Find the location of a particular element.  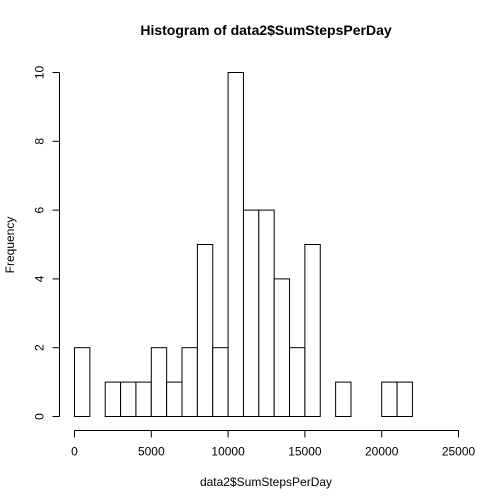

y-tick-label: 6 is located at coordinates (40, 209).